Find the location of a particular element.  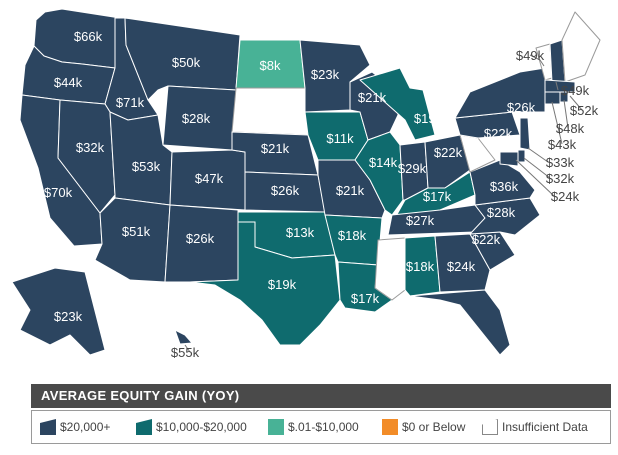

legend-item-0-10k: $.01-$10,000 is located at coordinates (313, 427).